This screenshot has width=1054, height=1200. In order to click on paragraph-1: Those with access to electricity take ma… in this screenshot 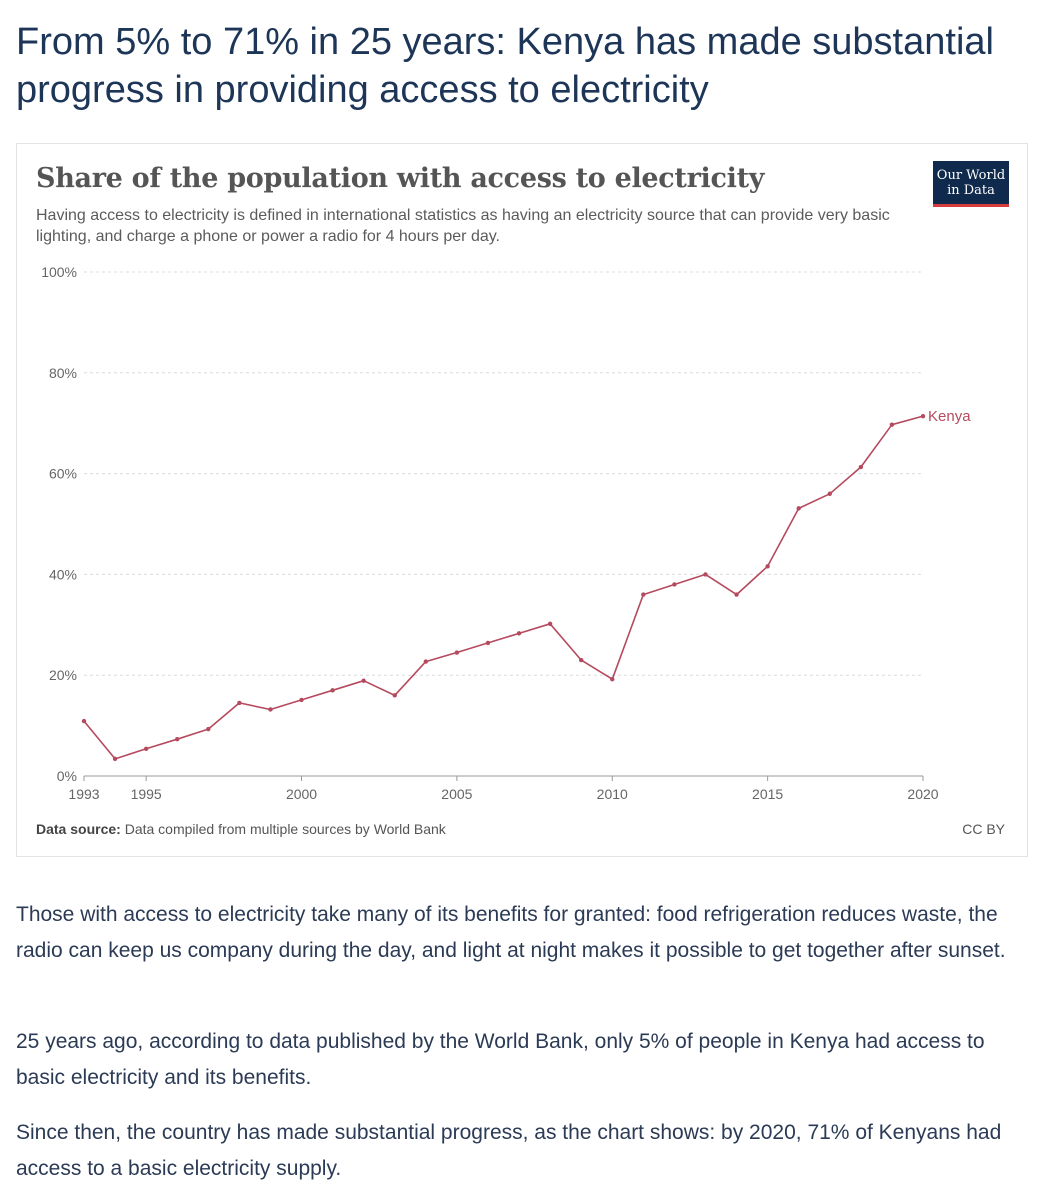, I will do `click(511, 932)`.